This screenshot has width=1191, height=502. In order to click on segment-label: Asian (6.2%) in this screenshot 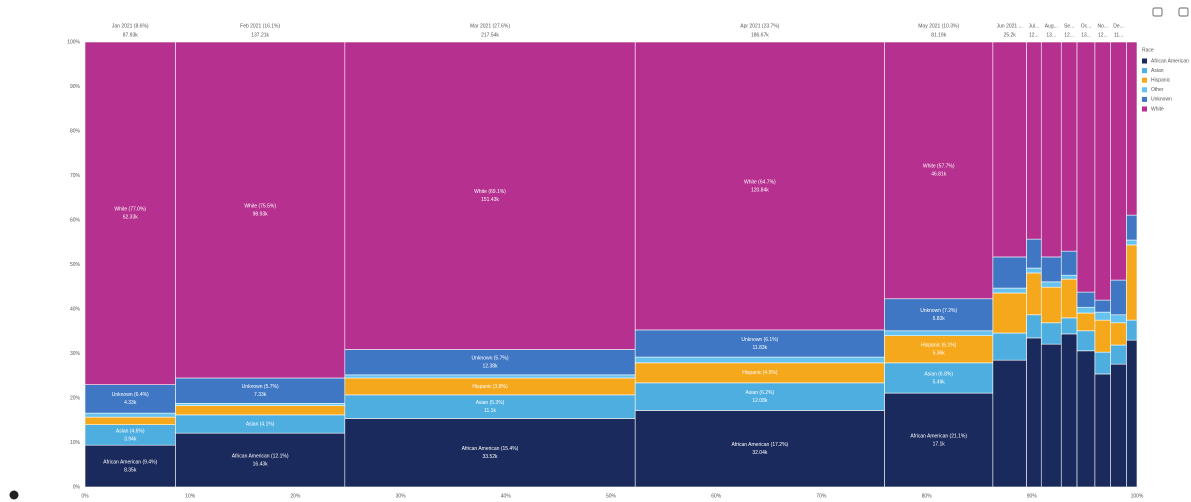, I will do `click(760, 393)`.